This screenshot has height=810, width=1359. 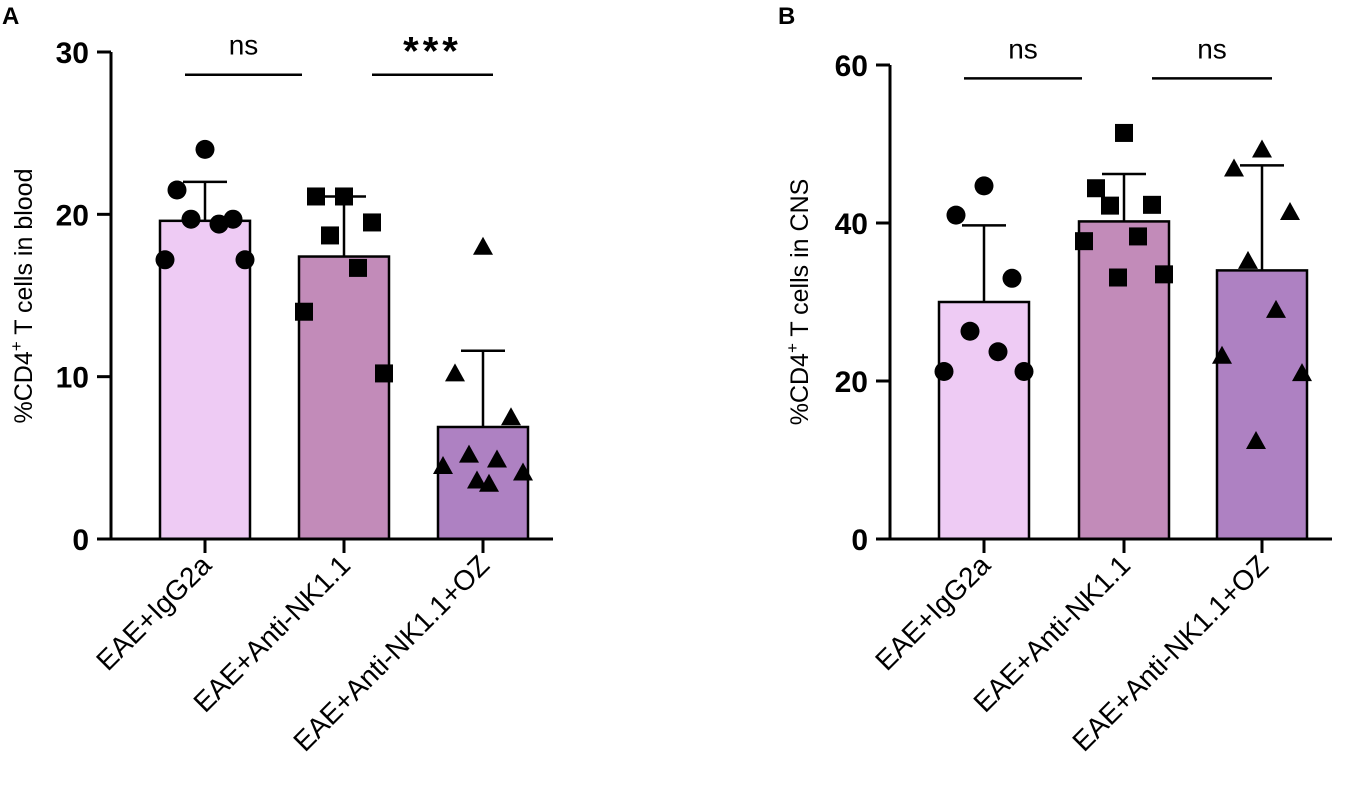 What do you see at coordinates (851, 224) in the screenshot?
I see `panel-b-ytick-label-40: 40` at bounding box center [851, 224].